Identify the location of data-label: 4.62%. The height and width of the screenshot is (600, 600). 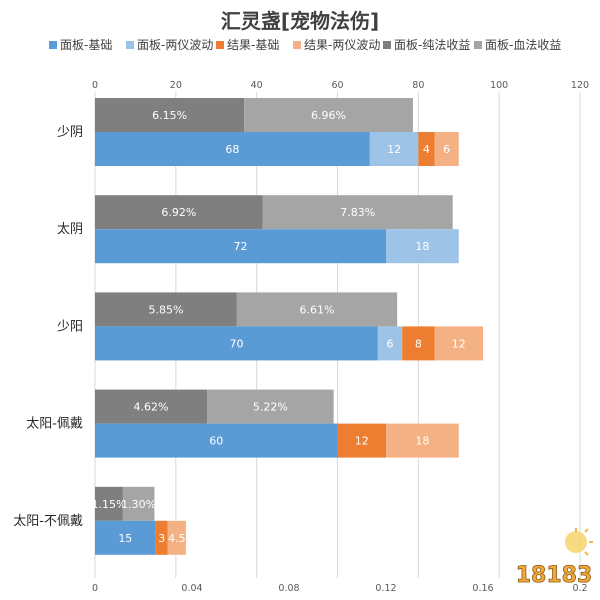
(151, 407).